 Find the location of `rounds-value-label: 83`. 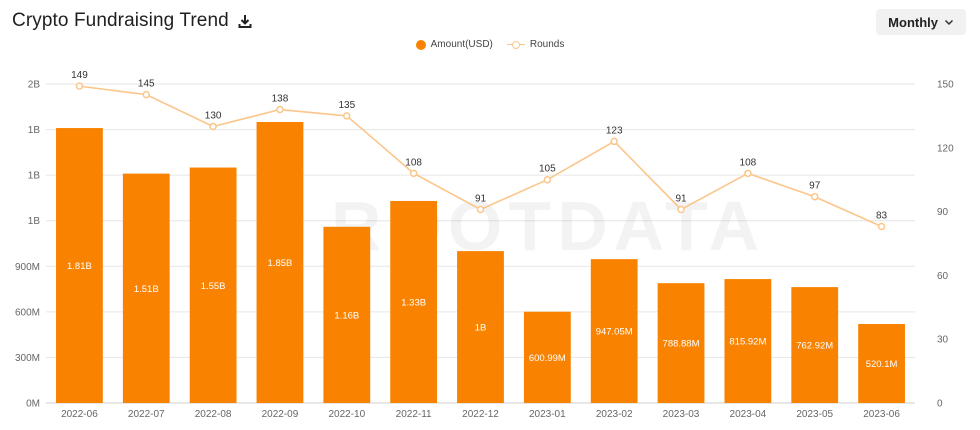

rounds-value-label: 83 is located at coordinates (882, 215).